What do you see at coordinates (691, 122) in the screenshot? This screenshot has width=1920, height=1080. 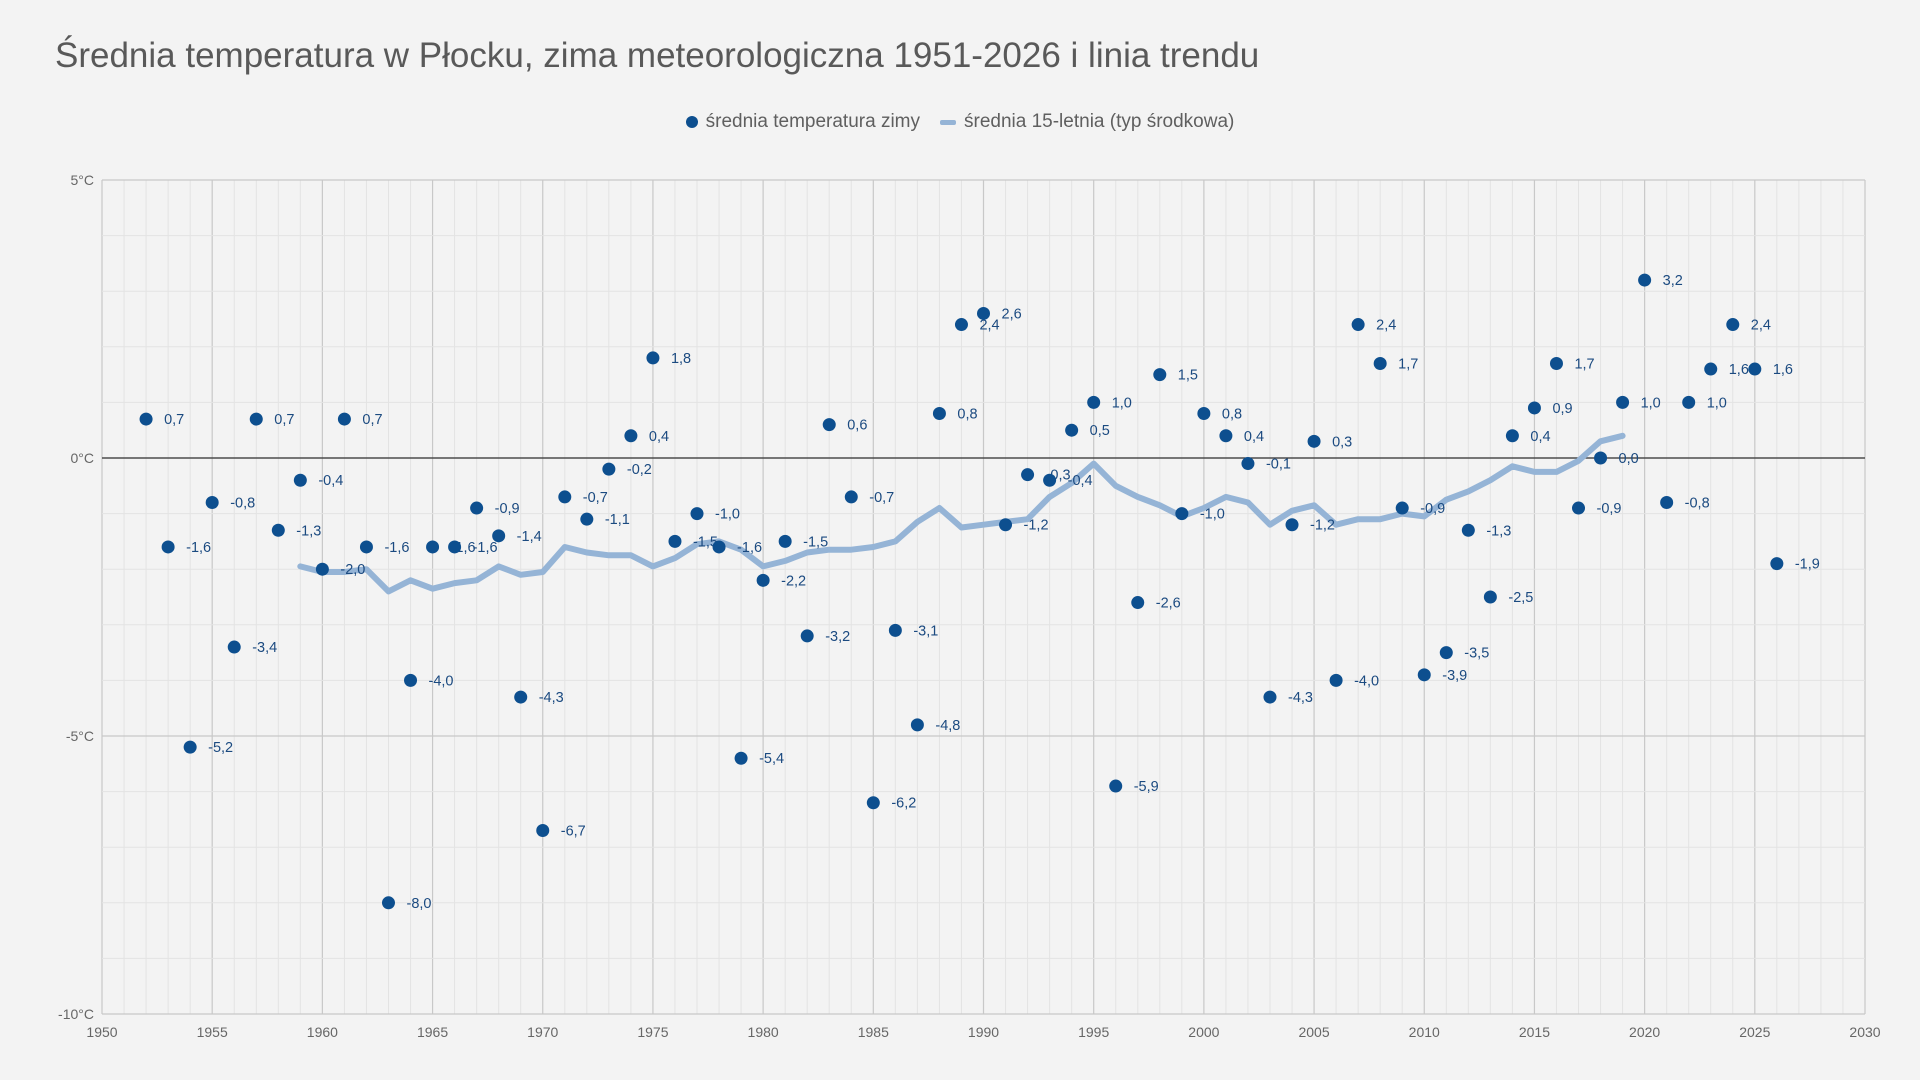 I see `legend-dot-marker` at bounding box center [691, 122].